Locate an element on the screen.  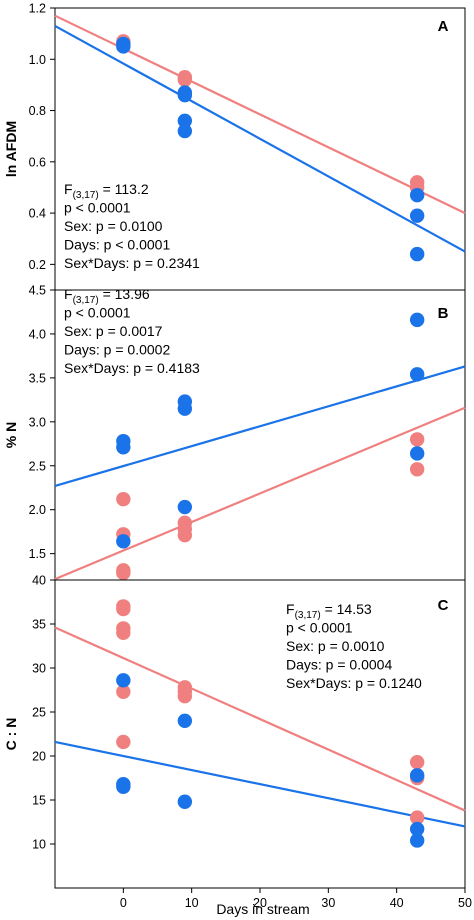
y-tick-label: 0.2 is located at coordinates (37, 265).